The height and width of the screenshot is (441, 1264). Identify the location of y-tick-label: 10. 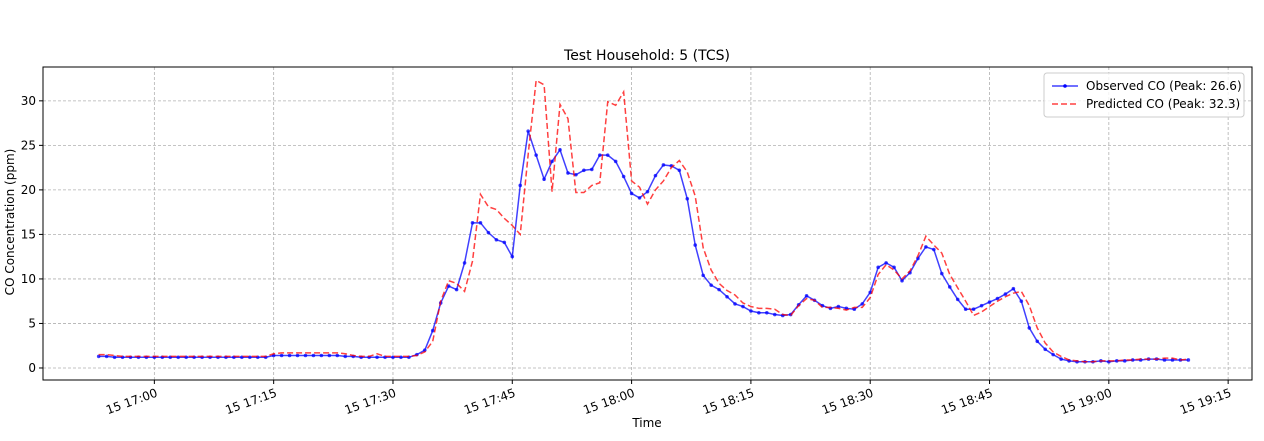
(28, 279).